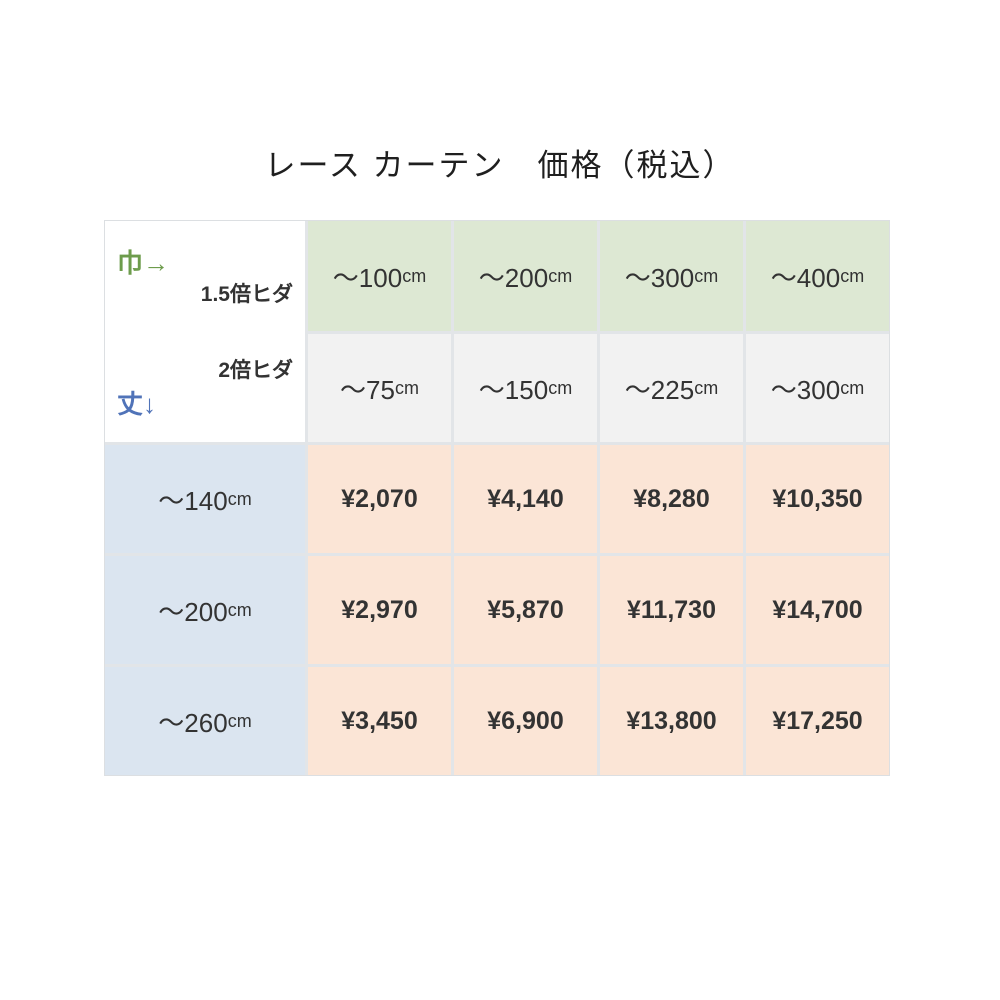 The height and width of the screenshot is (1000, 1000). I want to click on price-cell-r2c4: ¥14,700, so click(817, 610).